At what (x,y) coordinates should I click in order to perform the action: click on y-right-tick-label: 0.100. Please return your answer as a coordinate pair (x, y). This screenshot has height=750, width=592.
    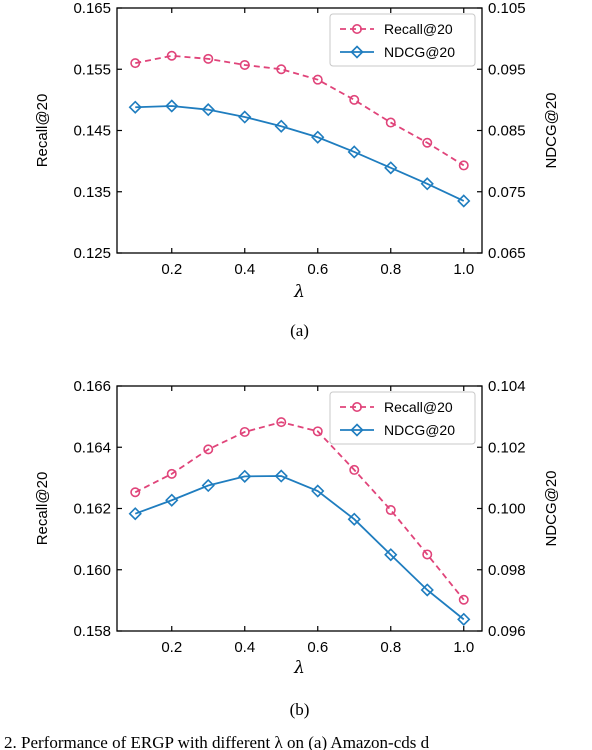
    Looking at the image, I should click on (507, 509).